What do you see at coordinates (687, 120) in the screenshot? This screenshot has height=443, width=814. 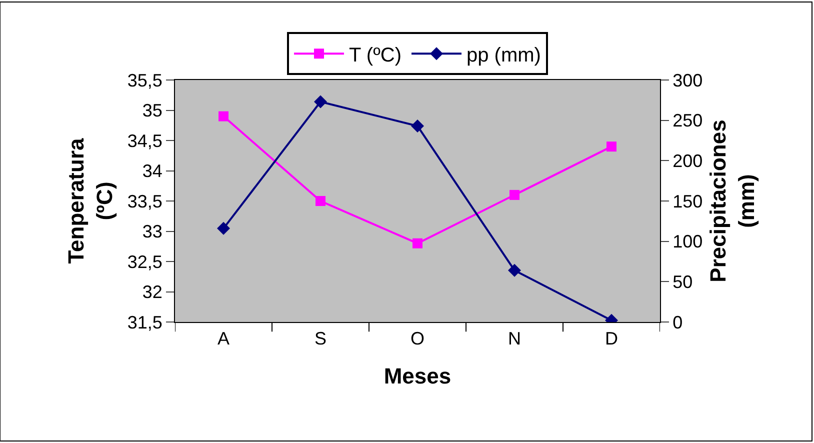 I see `y2-tick-label: 250` at bounding box center [687, 120].